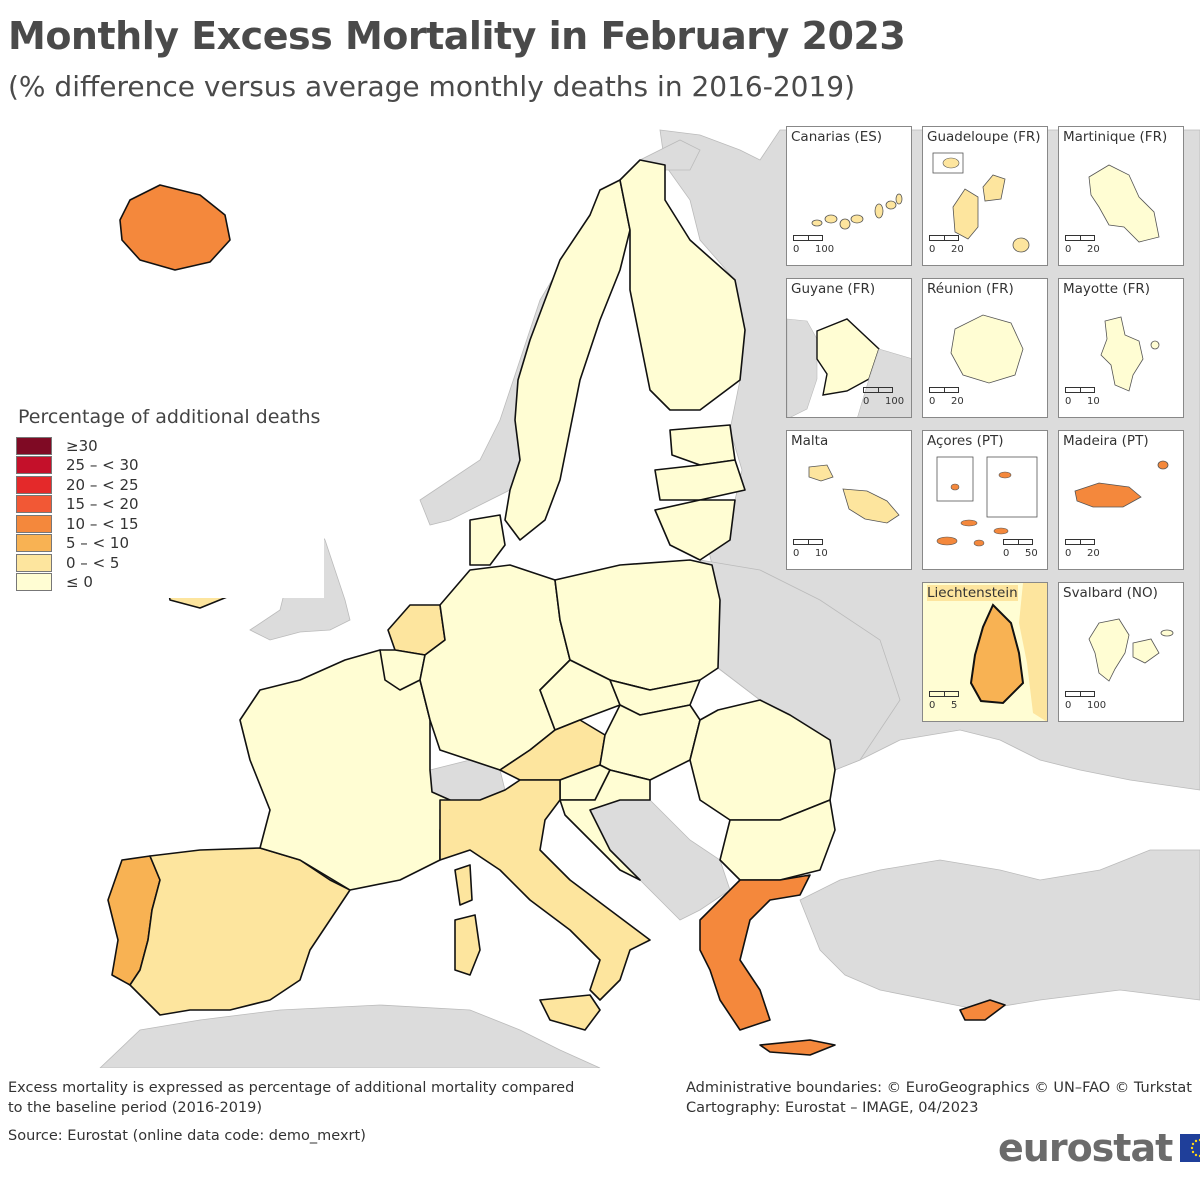 The width and height of the screenshot is (1200, 1200). Describe the element at coordinates (777, 840) in the screenshot. I see `bulgaria-region` at that location.